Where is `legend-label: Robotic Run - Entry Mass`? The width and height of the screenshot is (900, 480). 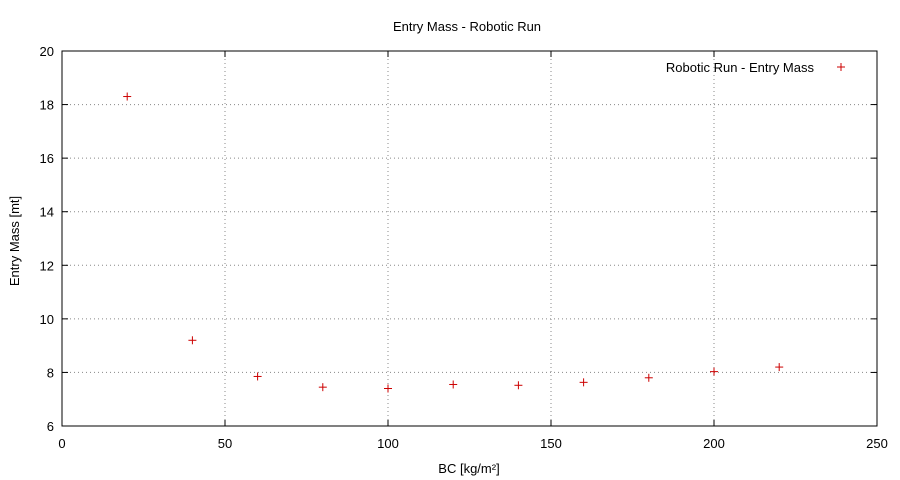
legend-label: Robotic Run - Entry Mass is located at coordinates (740, 67).